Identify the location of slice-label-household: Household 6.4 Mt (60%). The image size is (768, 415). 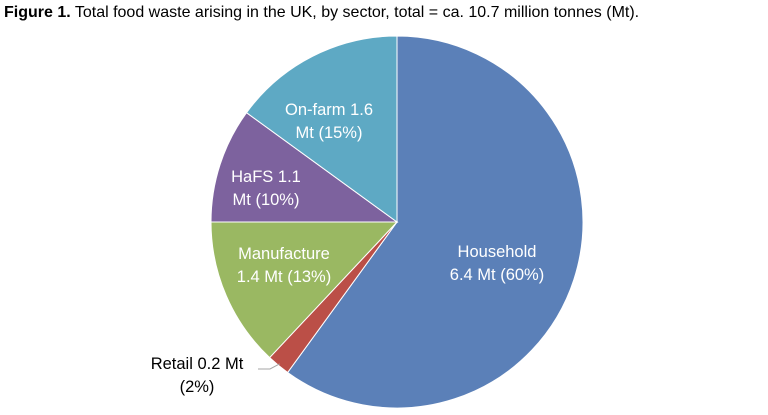
(497, 263).